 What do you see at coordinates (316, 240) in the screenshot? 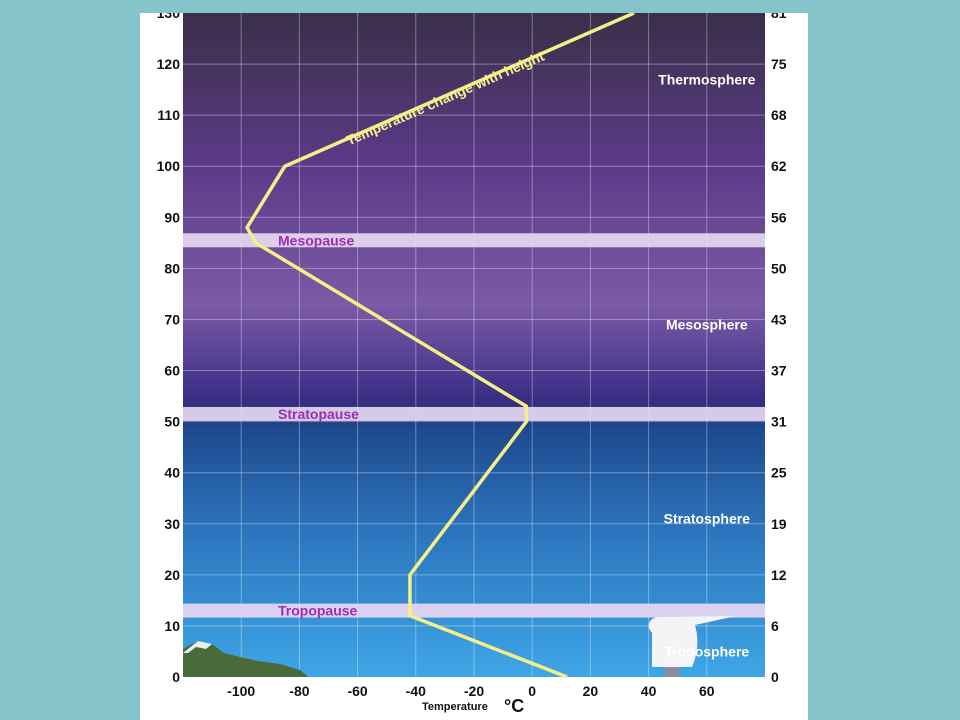
I see `pause-label: Mesopause` at bounding box center [316, 240].